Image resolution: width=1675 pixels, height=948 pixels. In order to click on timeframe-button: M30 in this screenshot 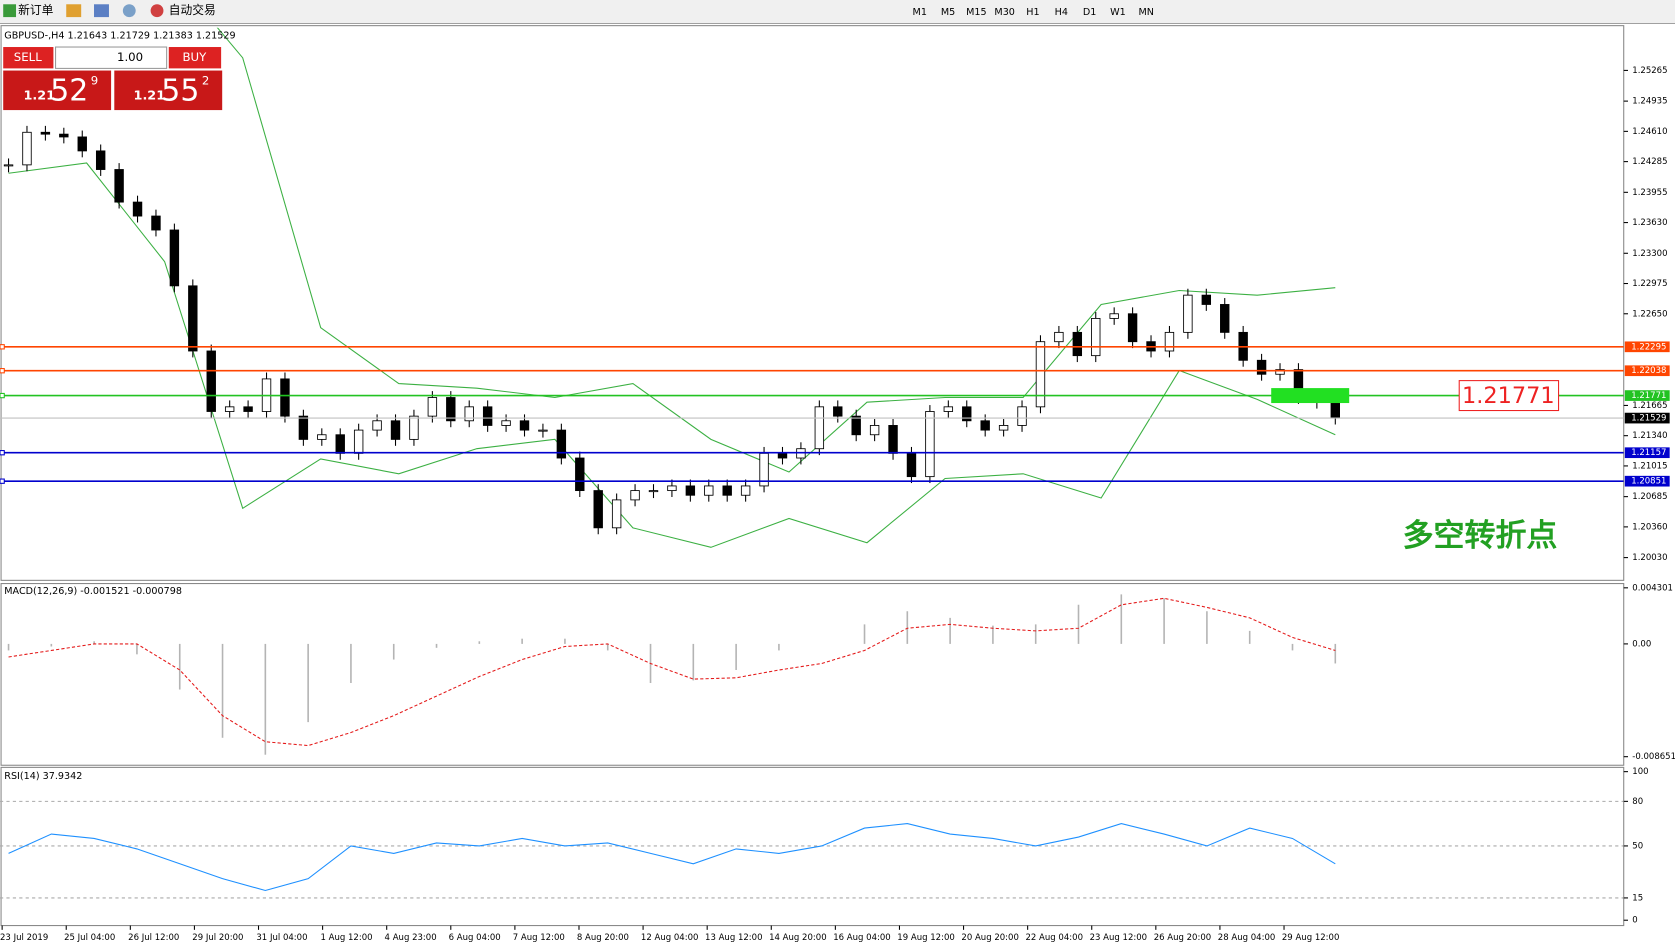, I will do `click(1004, 12)`.